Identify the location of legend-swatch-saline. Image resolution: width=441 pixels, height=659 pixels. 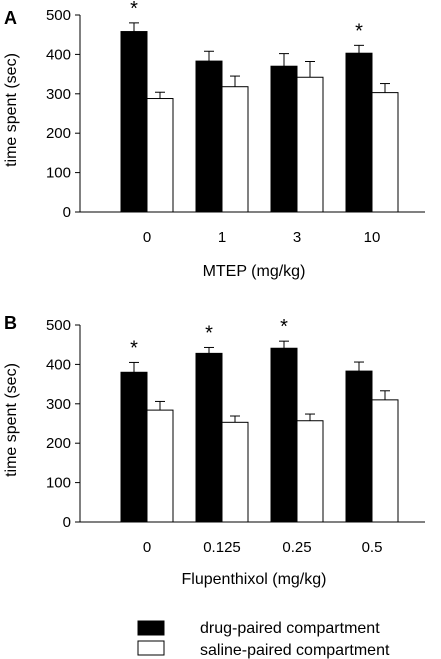
(151, 648).